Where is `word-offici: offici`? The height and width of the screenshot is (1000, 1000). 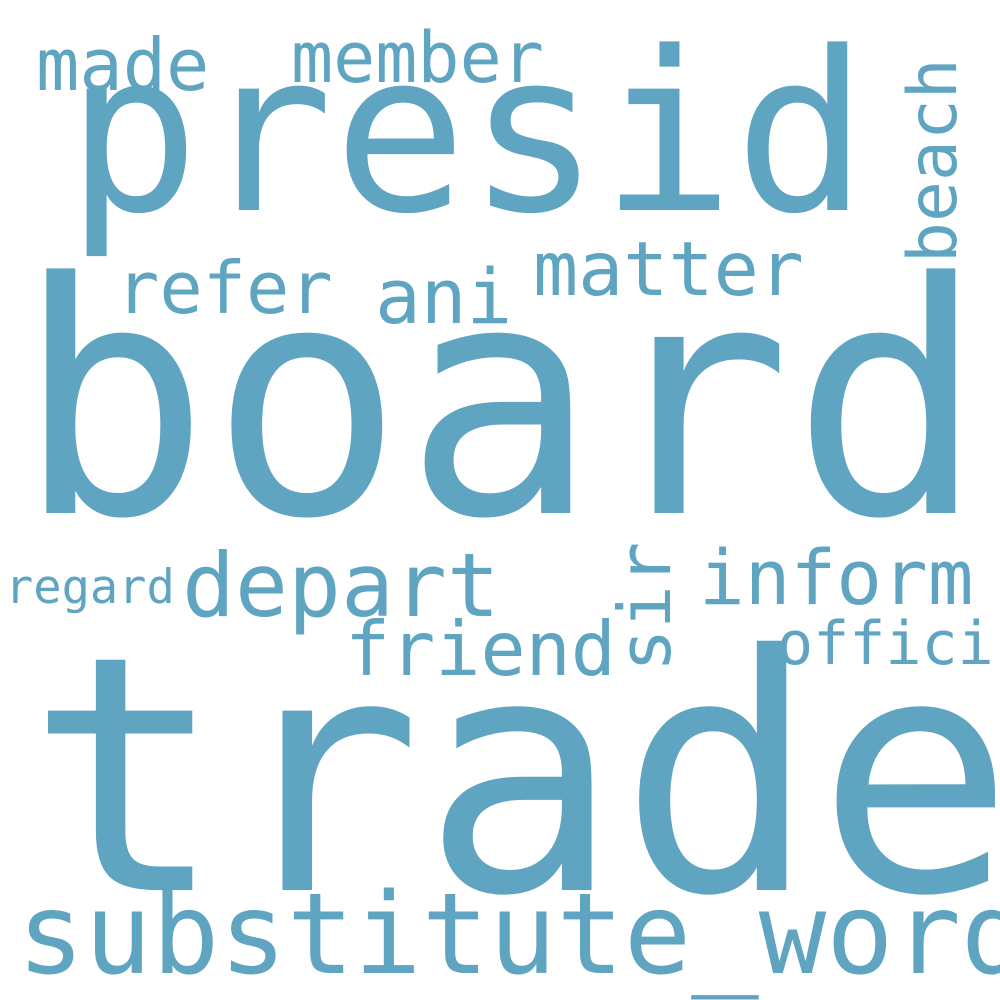 word-offici: offici is located at coordinates (885, 644).